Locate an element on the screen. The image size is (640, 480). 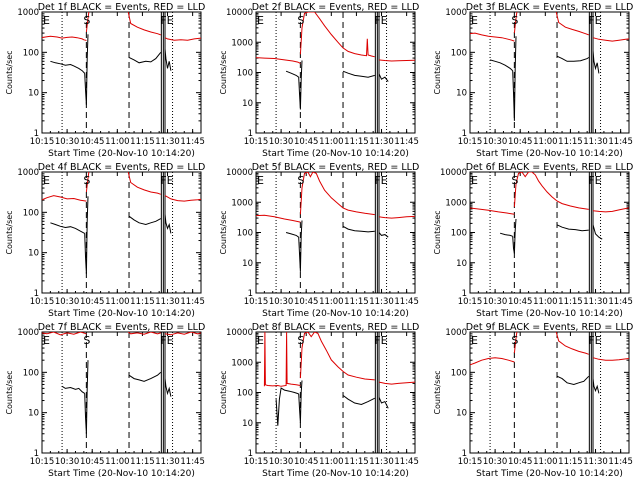
panel-title: Det 7f BLACK = Events, RED = LLD is located at coordinates (122, 327).